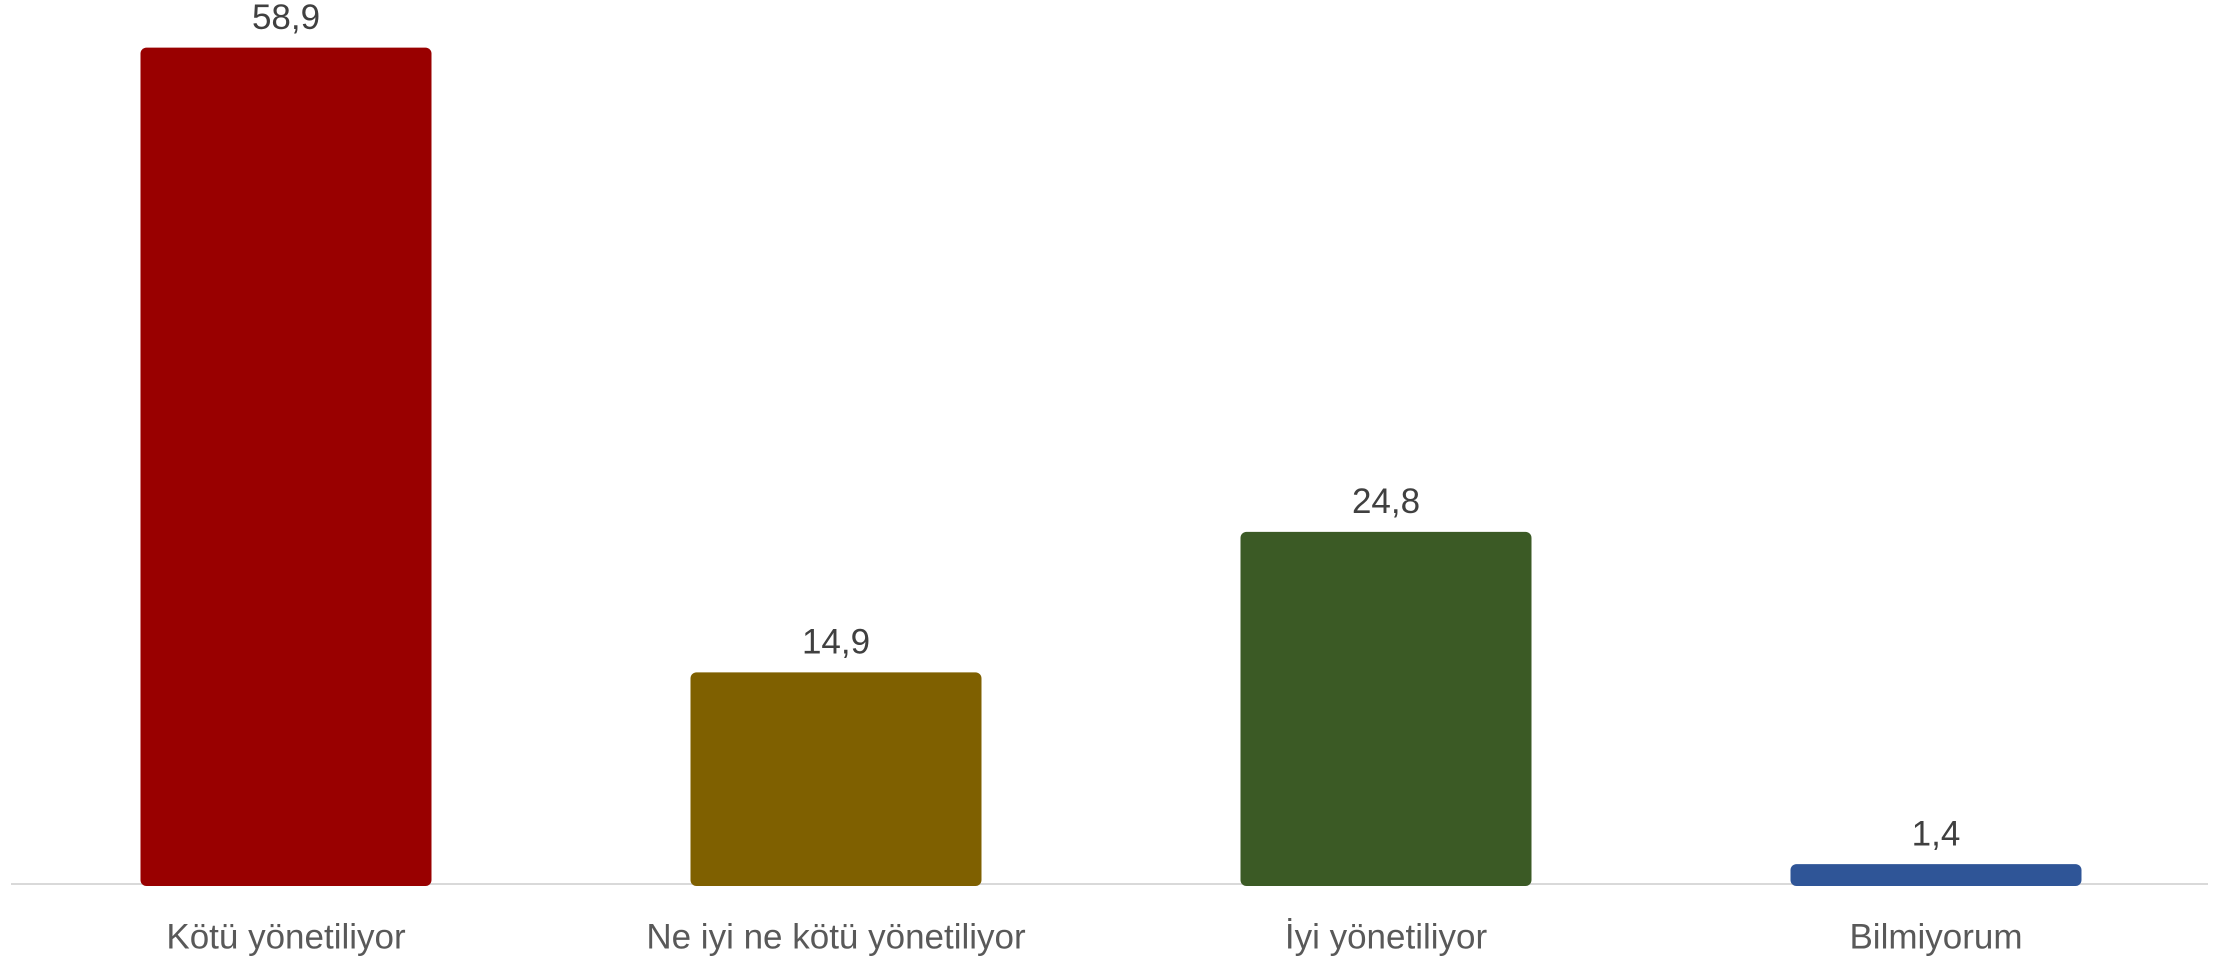 This screenshot has height=959, width=2216. I want to click on x-tick-label: Bilmiyorum, so click(1935, 936).